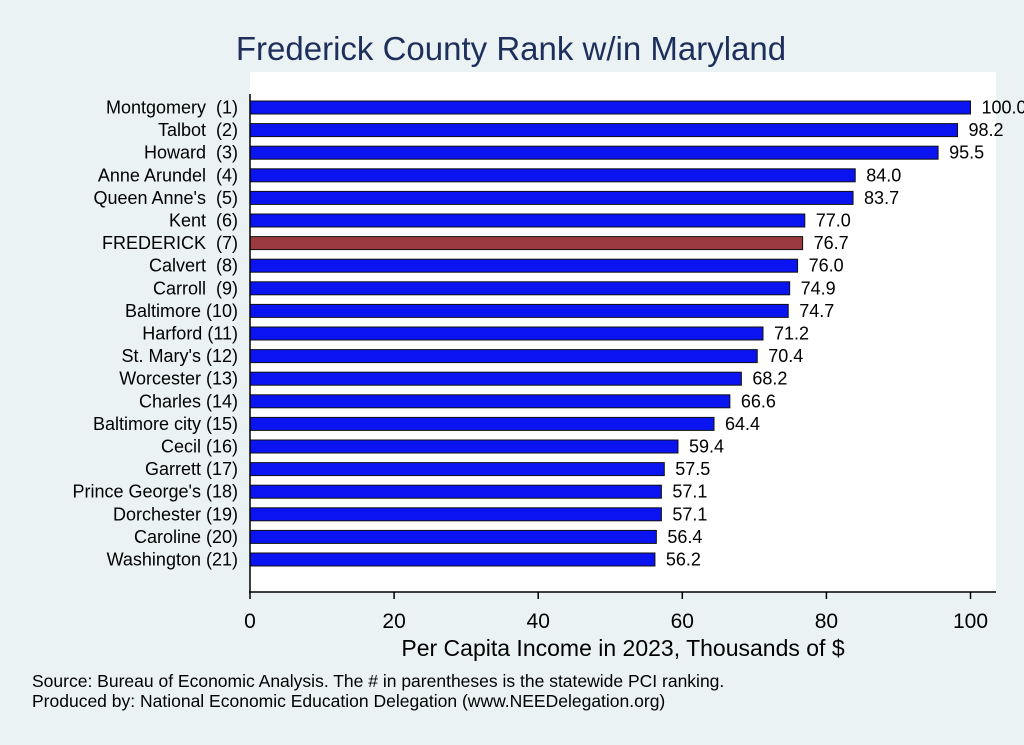 Image resolution: width=1024 pixels, height=745 pixels. Describe the element at coordinates (170, 243) in the screenshot. I see `category-label: FREDERICK (7)` at that location.